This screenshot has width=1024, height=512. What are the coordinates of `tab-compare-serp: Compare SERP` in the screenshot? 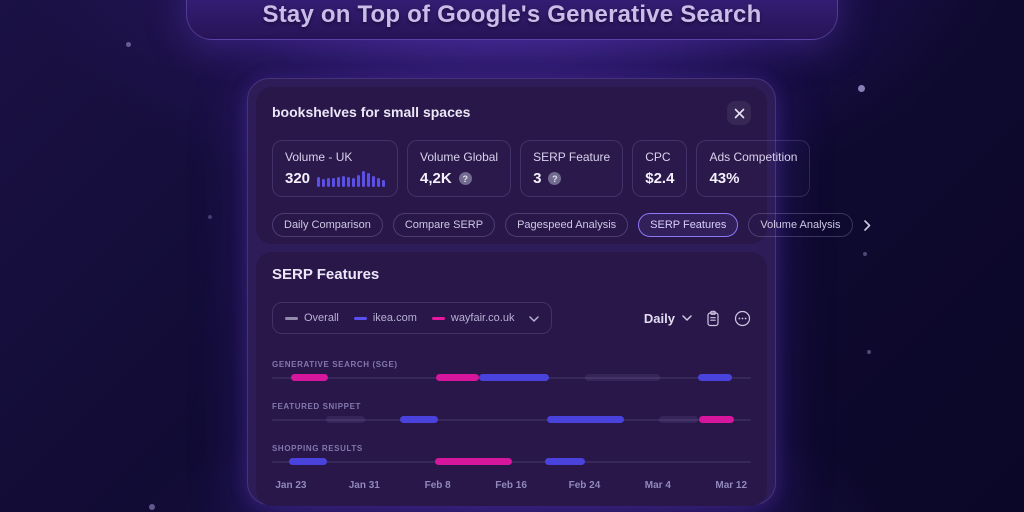 It's located at (444, 225).